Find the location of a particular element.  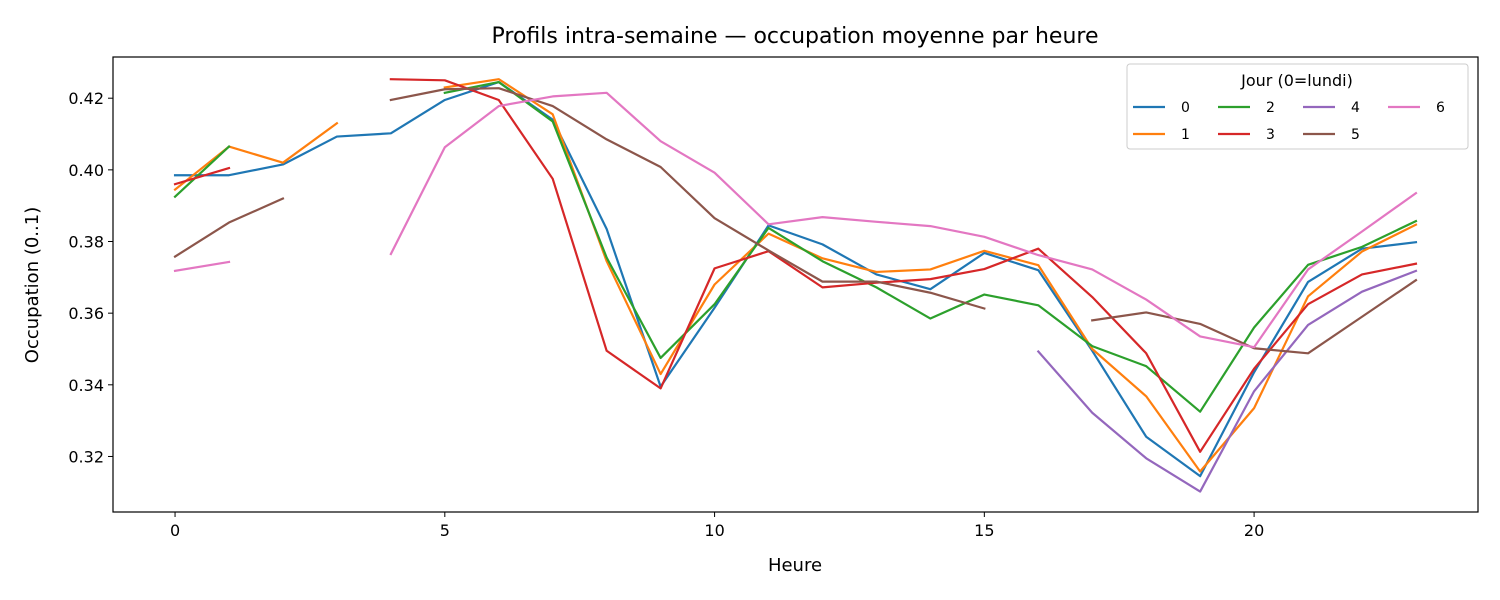

legend-label-3: 3 is located at coordinates (1270, 135).